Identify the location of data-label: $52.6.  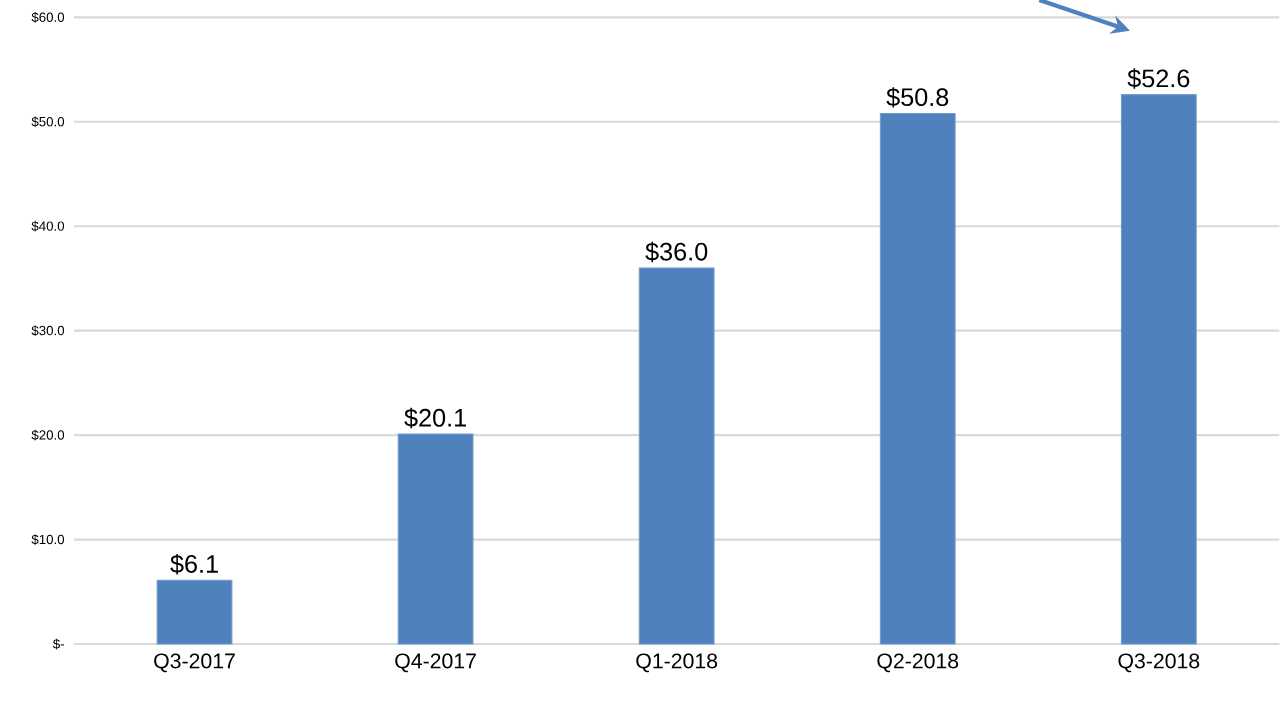
(1158, 78).